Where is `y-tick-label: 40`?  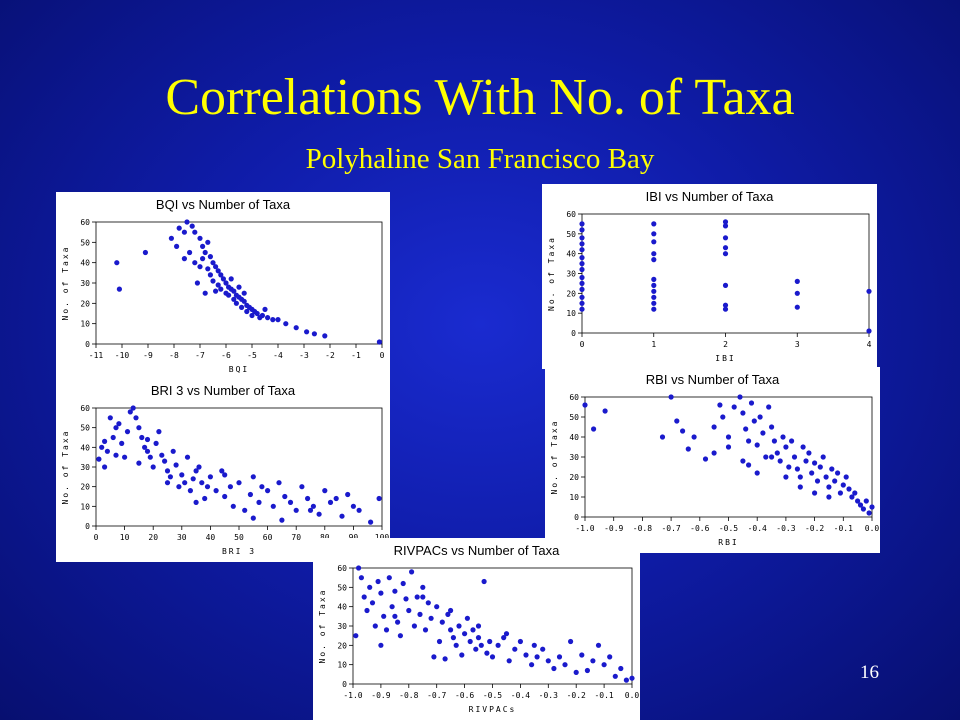
y-tick-label: 40 is located at coordinates (342, 607).